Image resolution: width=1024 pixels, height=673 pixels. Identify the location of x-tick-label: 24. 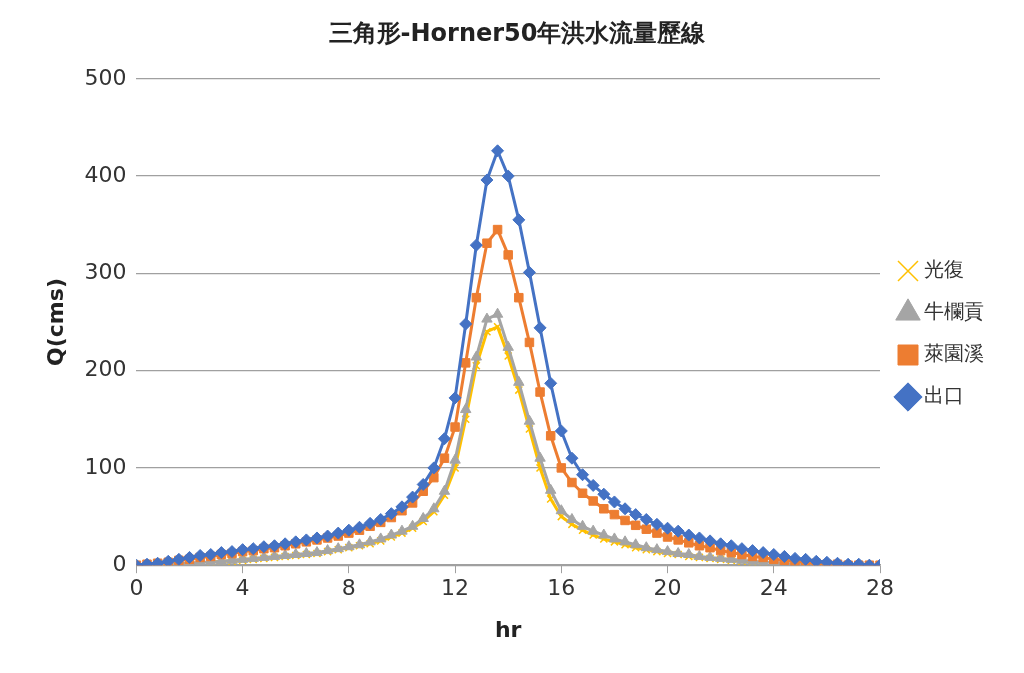
(773, 588).